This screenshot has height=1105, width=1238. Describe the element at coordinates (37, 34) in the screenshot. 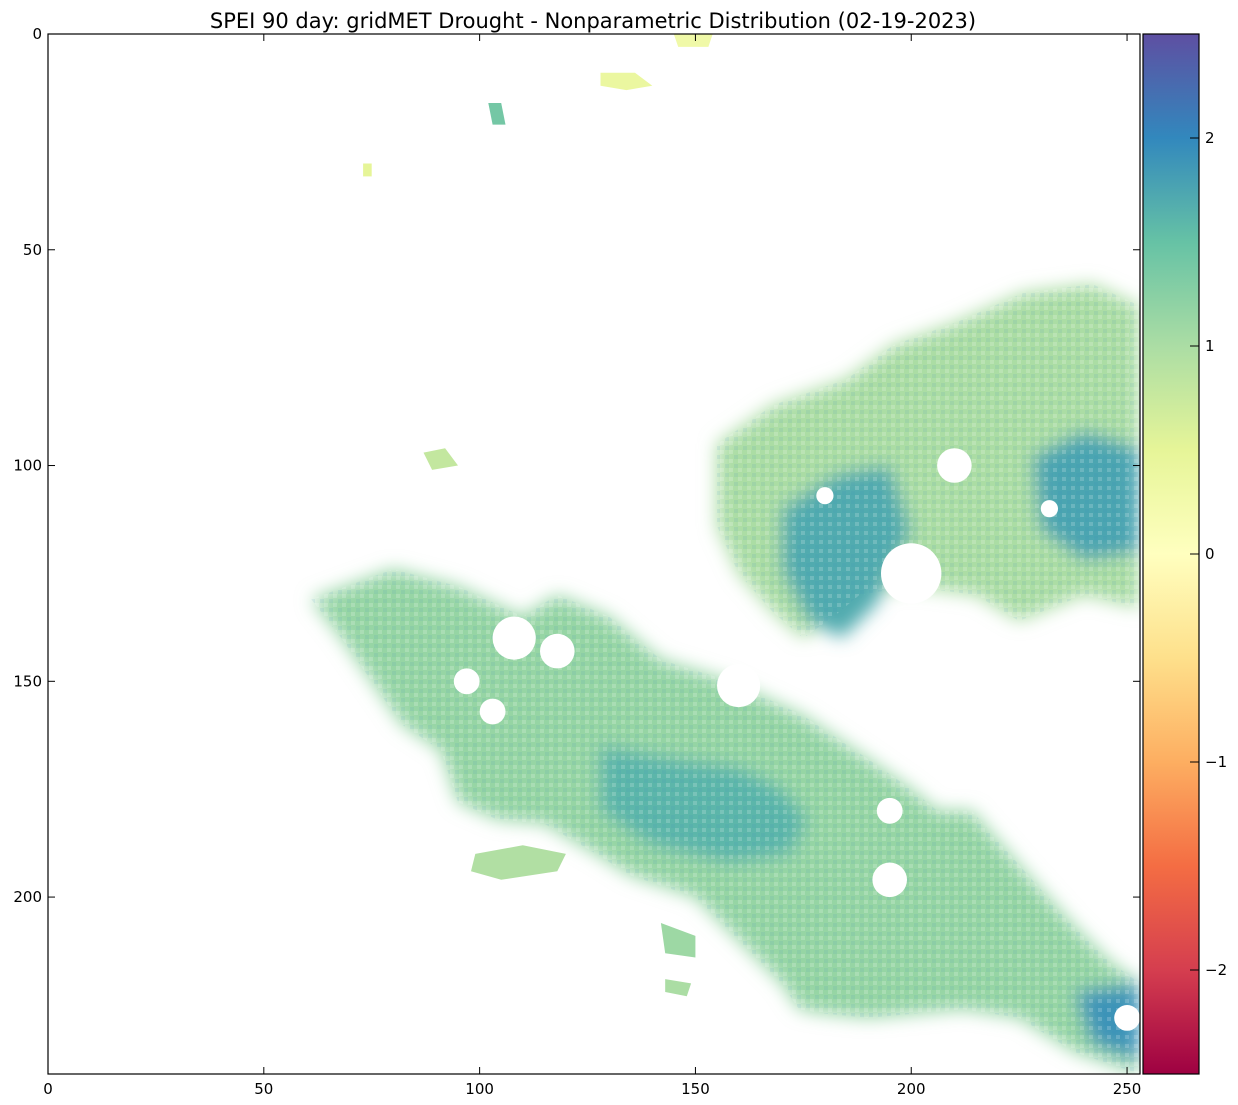

I see `y-tick-label: 0` at that location.